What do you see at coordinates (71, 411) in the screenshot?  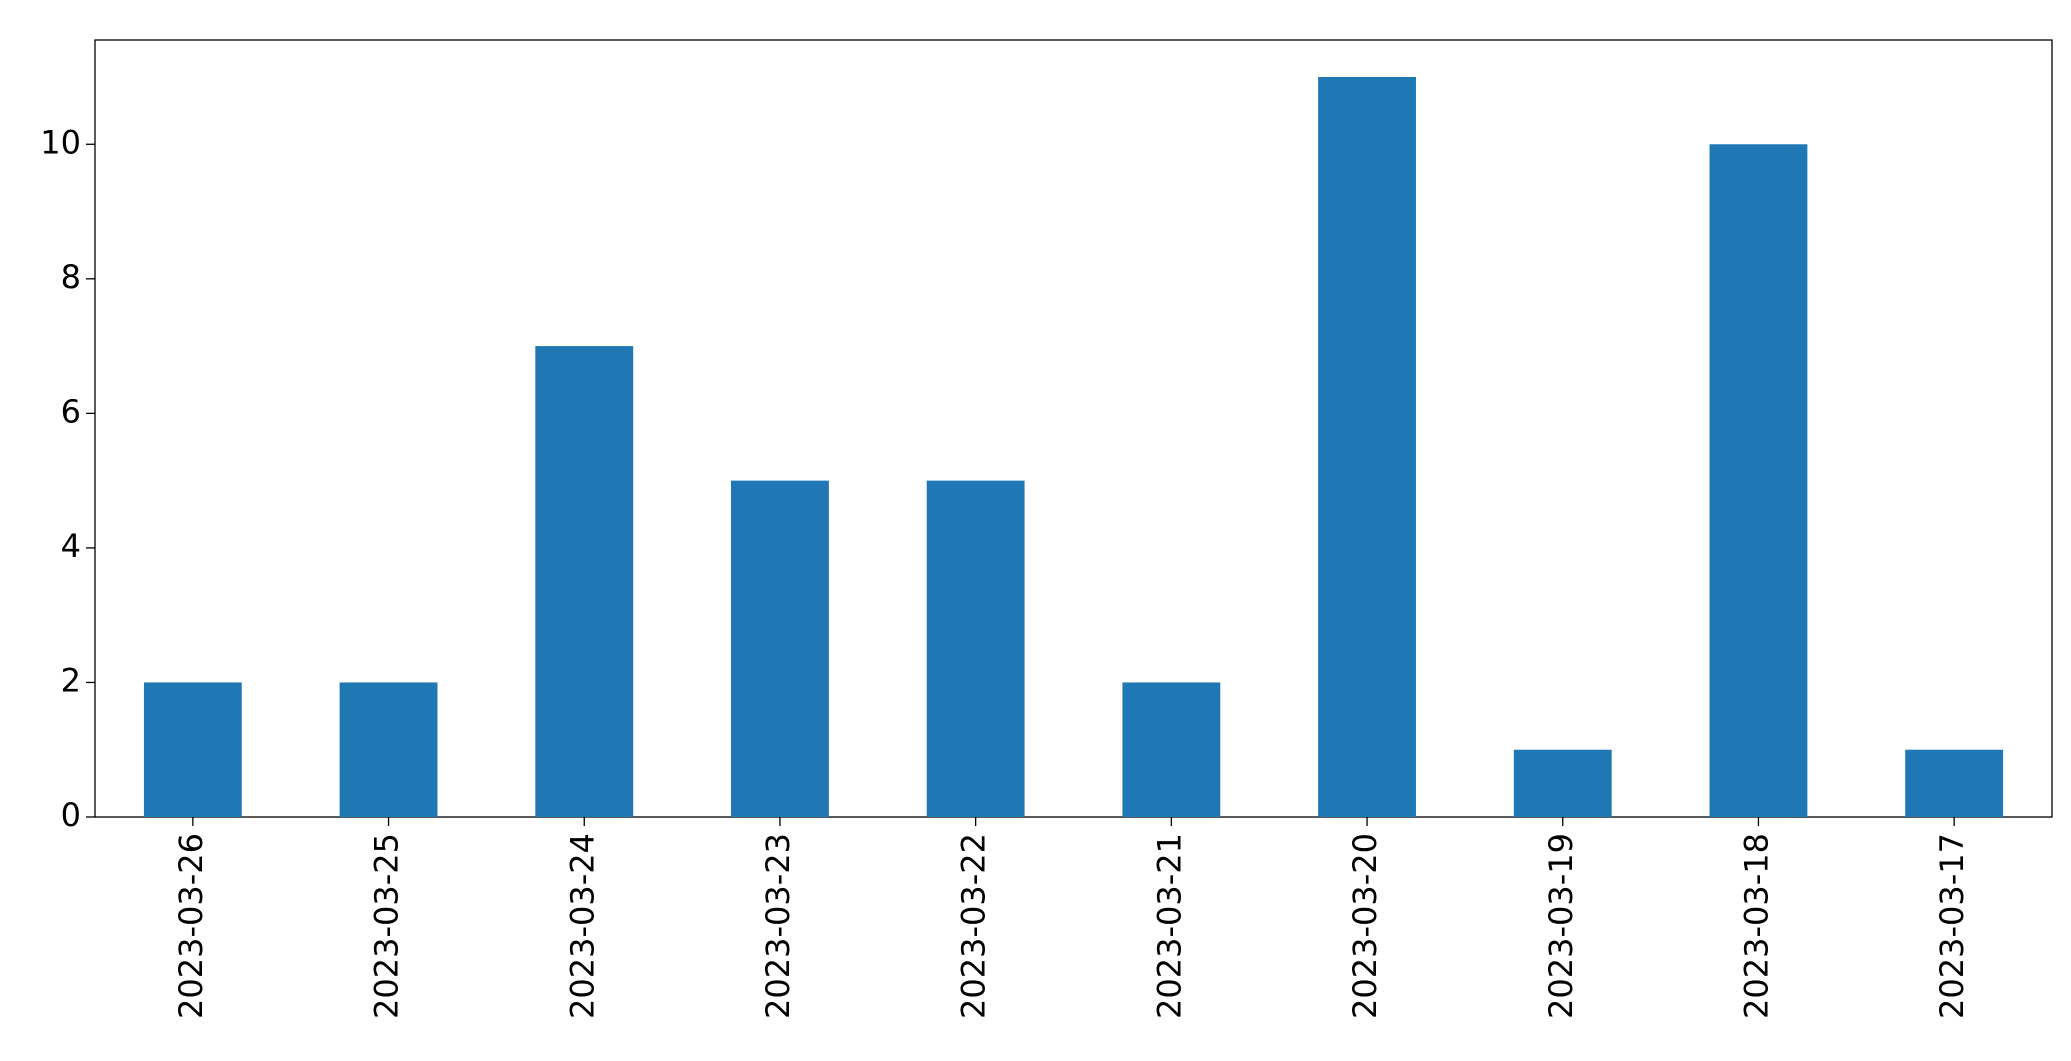 I see `y-tick-label: 6` at bounding box center [71, 411].